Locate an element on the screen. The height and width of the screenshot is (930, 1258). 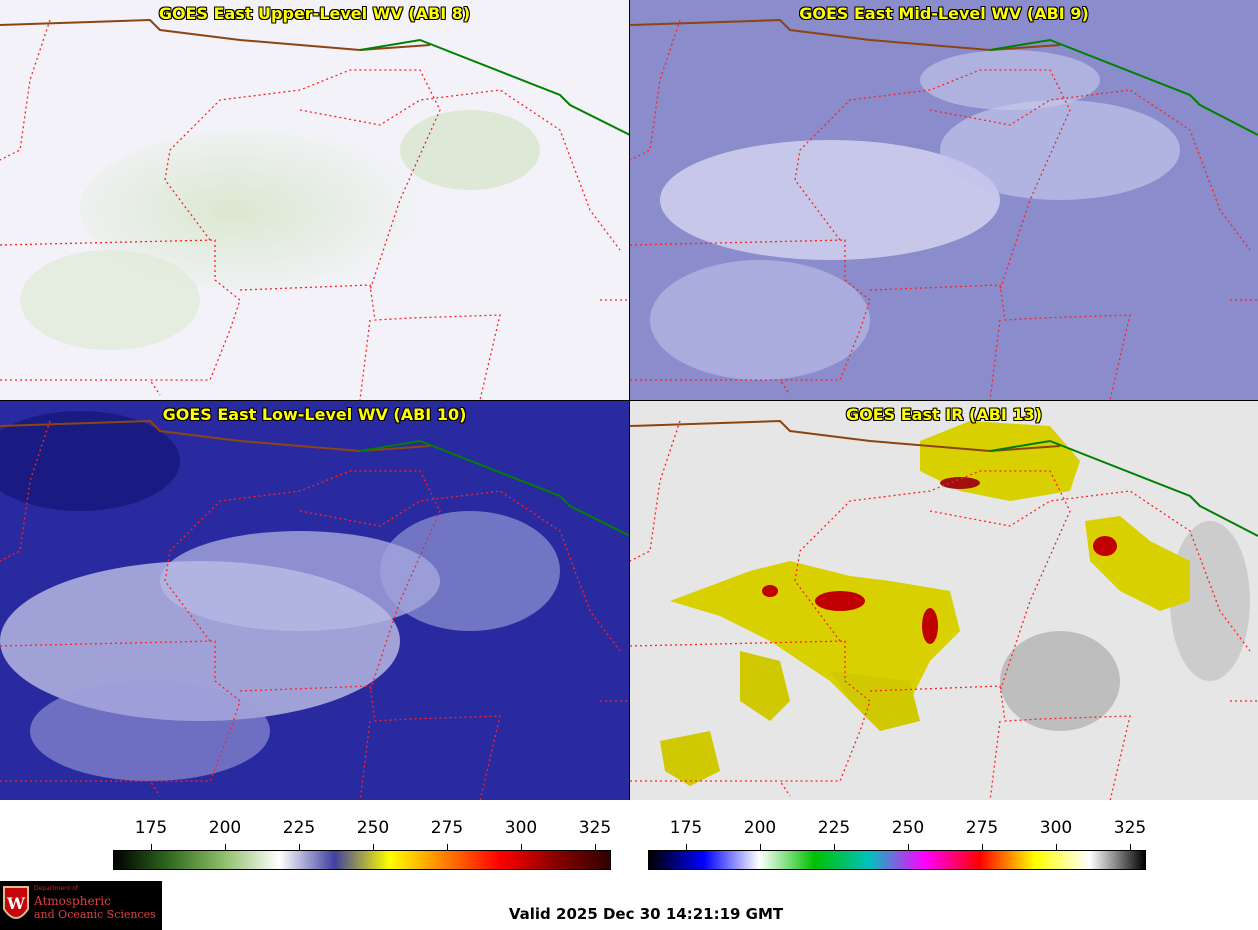
logo-line1: Department of is located at coordinates (56, 888).